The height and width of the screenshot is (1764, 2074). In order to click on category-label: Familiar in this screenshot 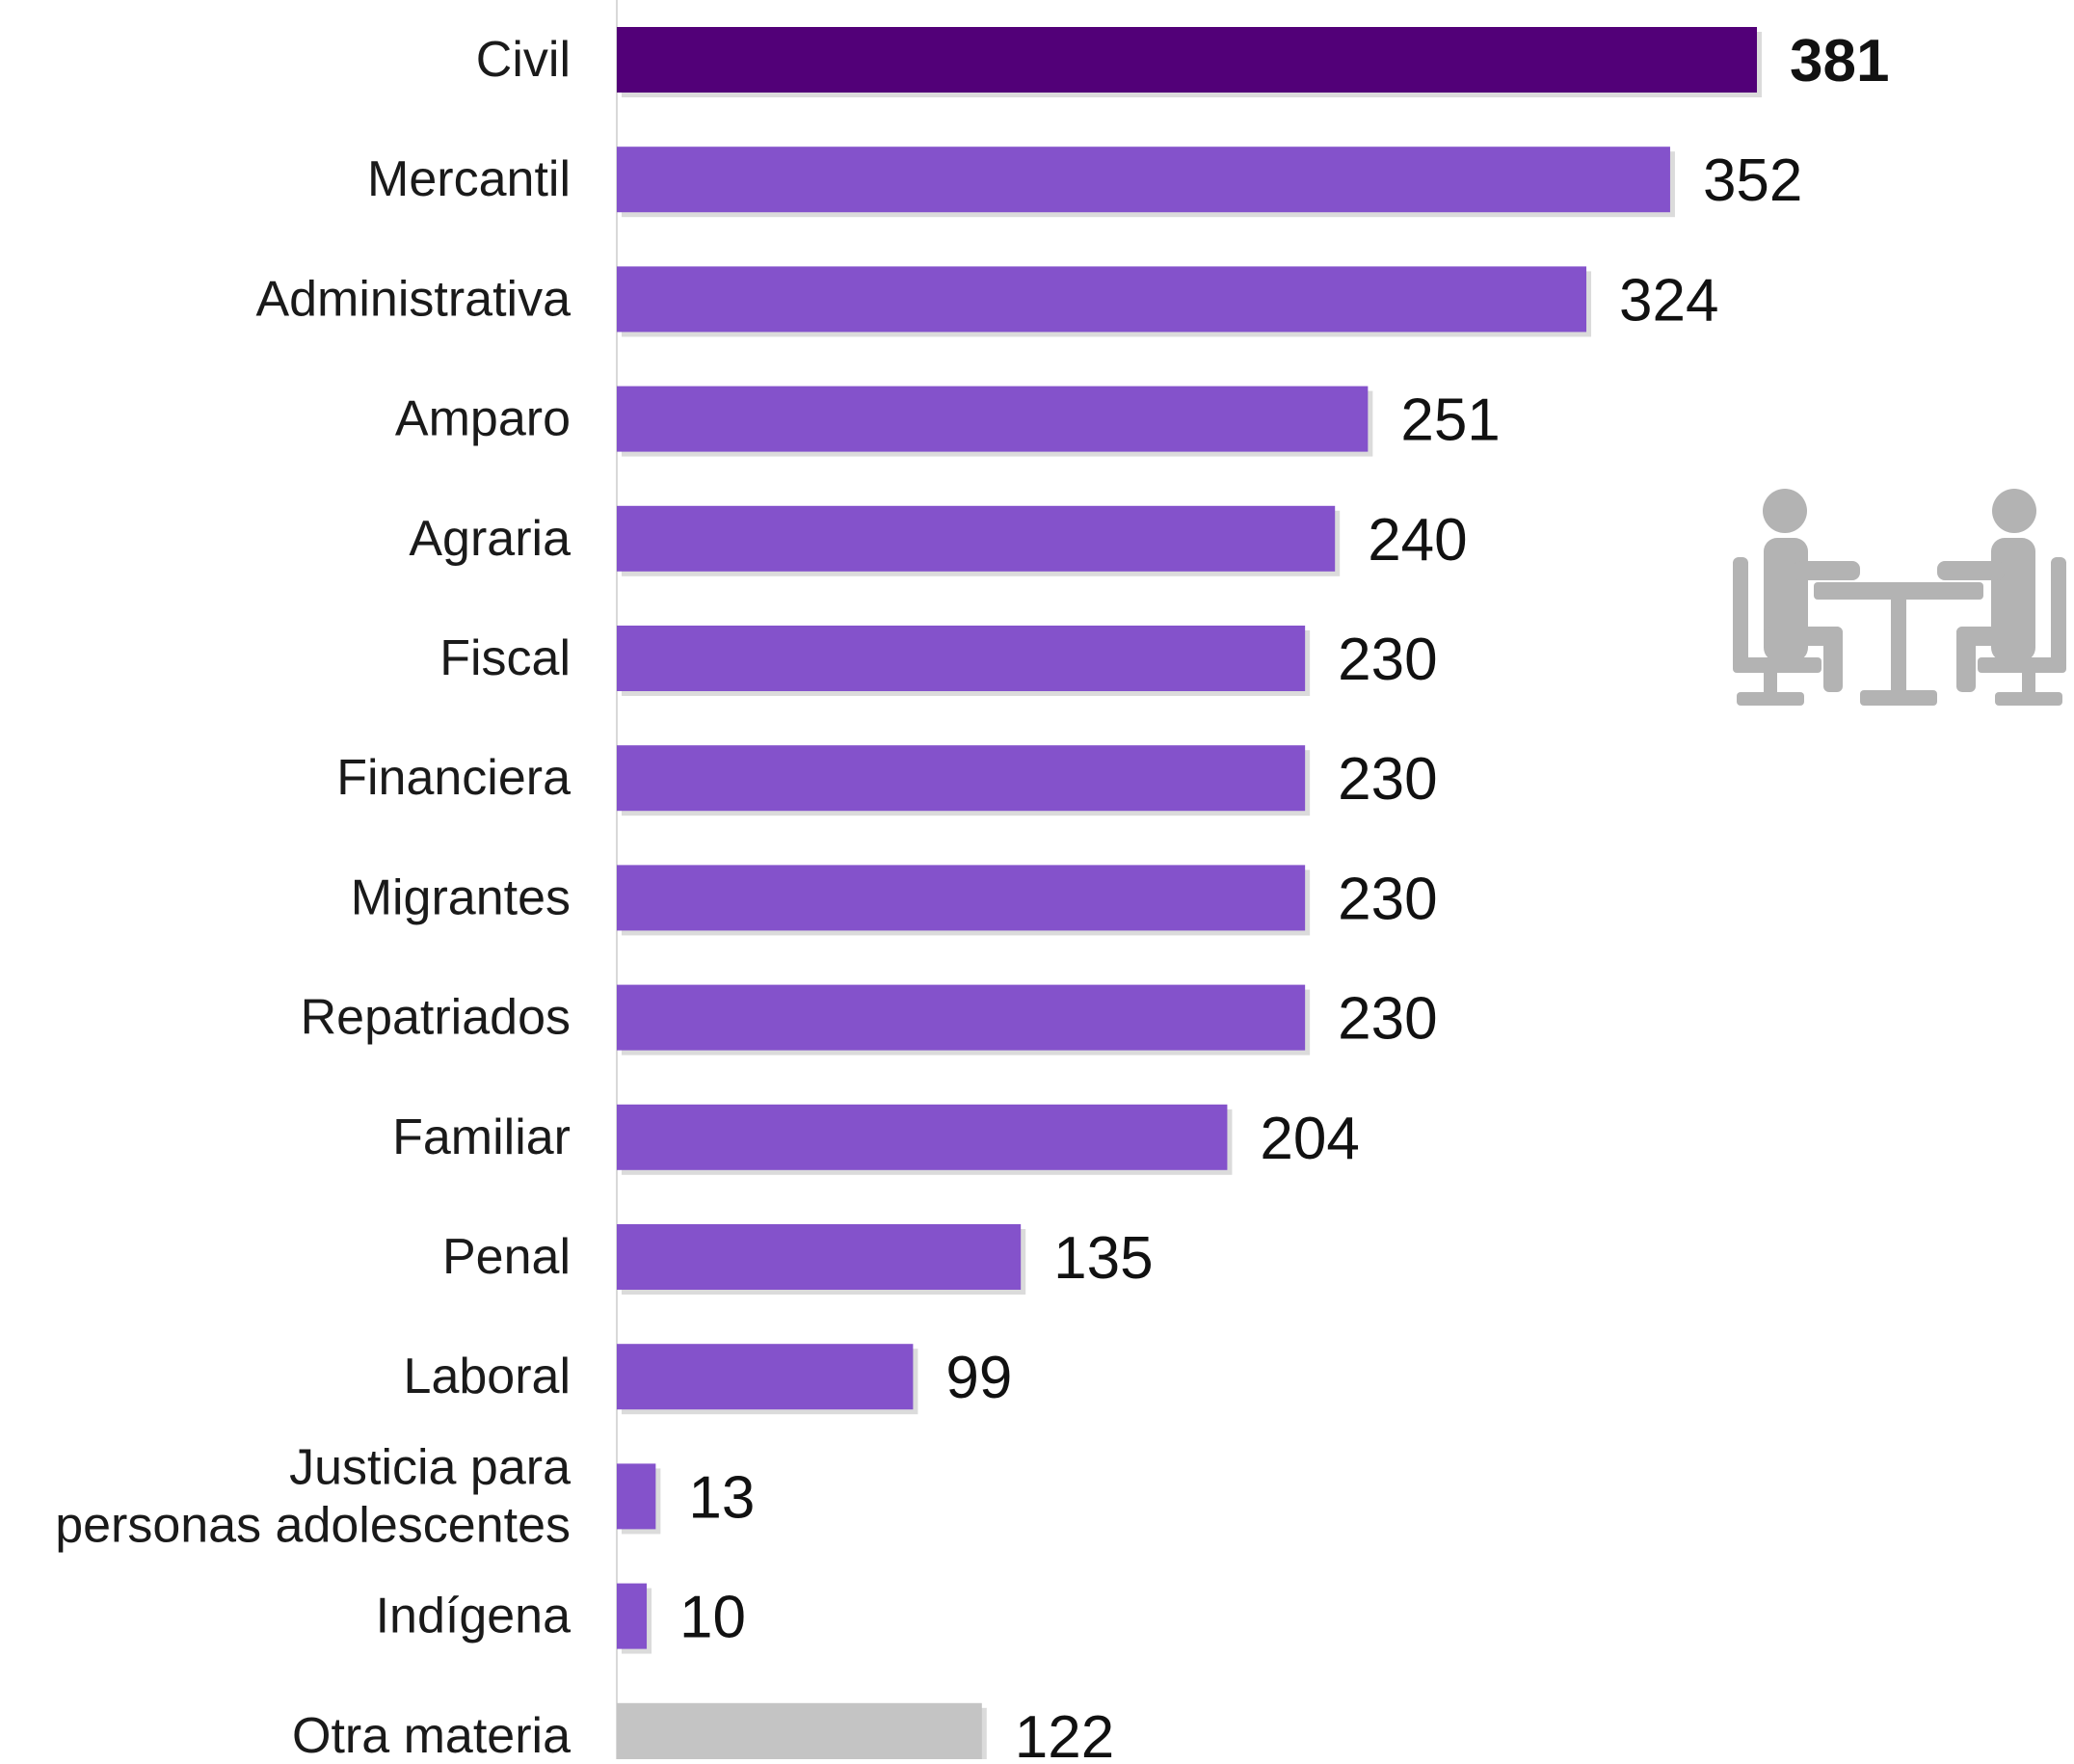, I will do `click(481, 1137)`.